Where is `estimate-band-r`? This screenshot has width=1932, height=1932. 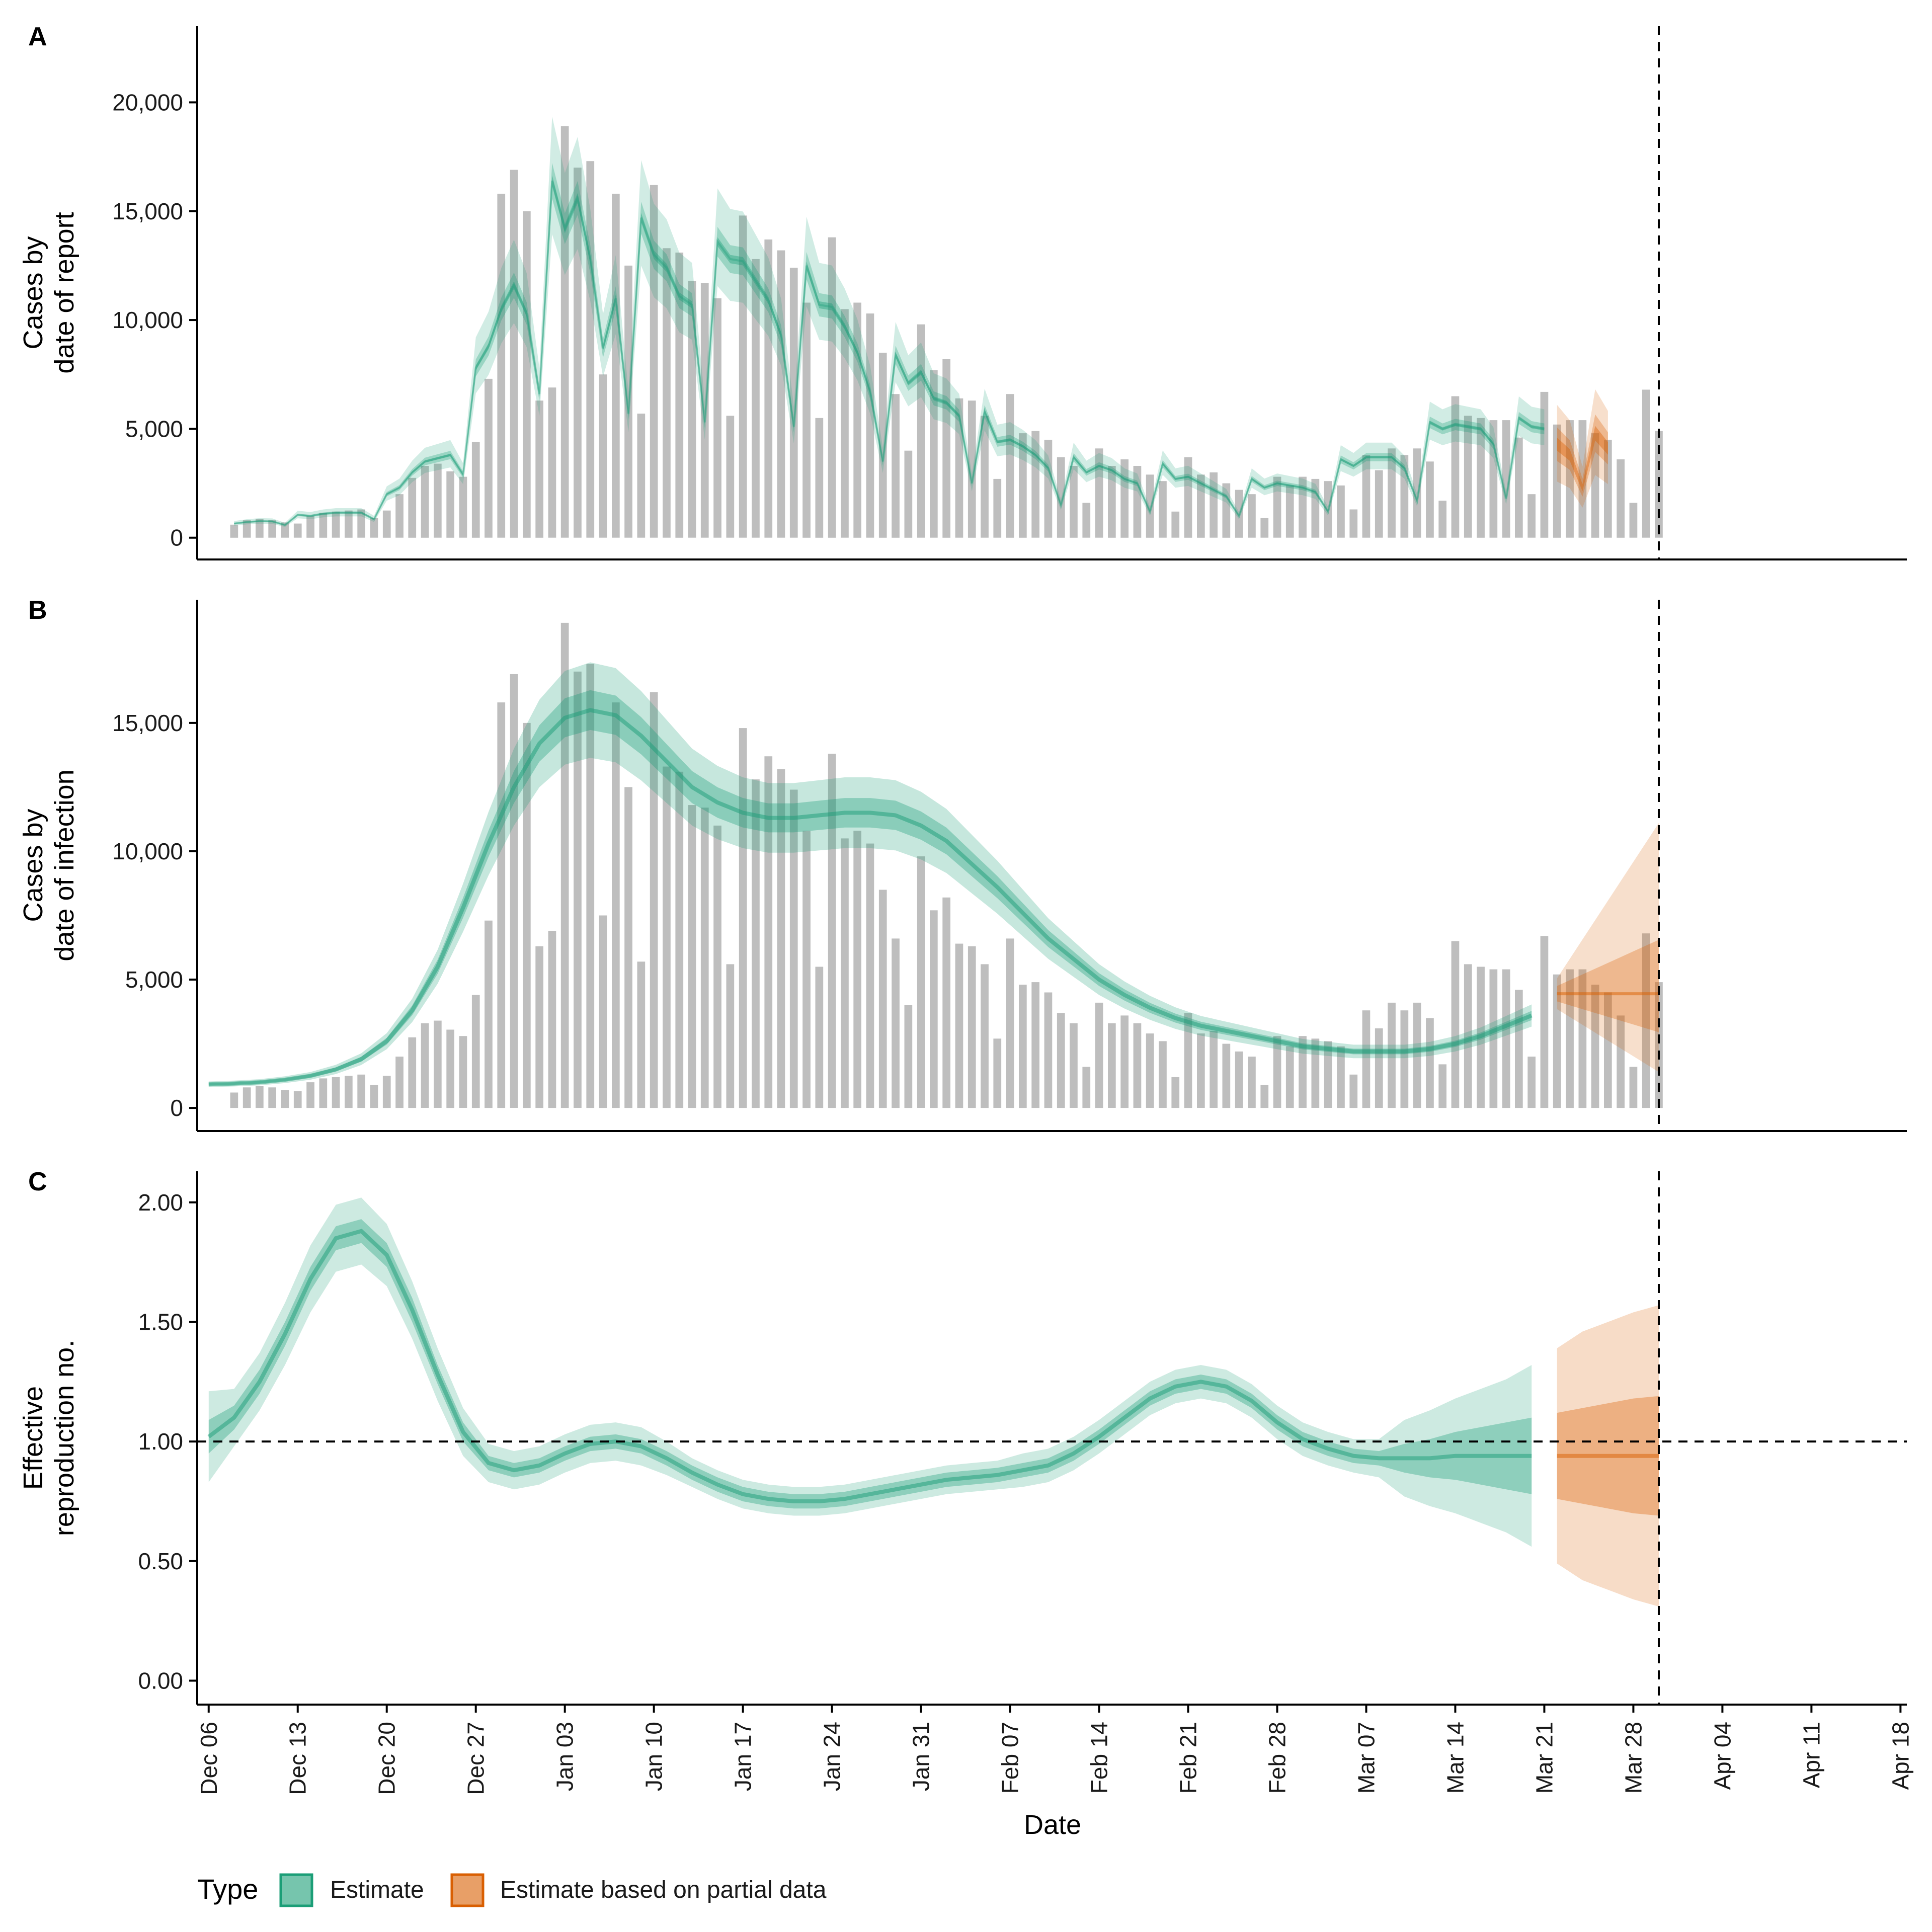 estimate-band-r is located at coordinates (870, 1372).